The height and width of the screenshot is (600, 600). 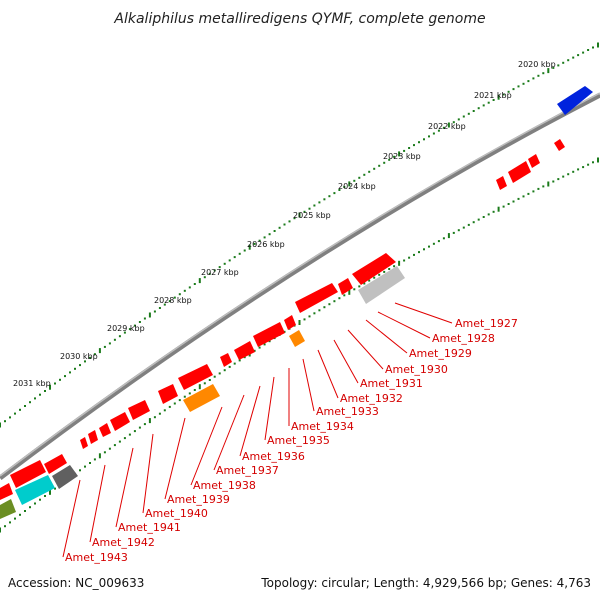 What do you see at coordinates (126, 328) in the screenshot?
I see `scale-label: 2029 kbp` at bounding box center [126, 328].